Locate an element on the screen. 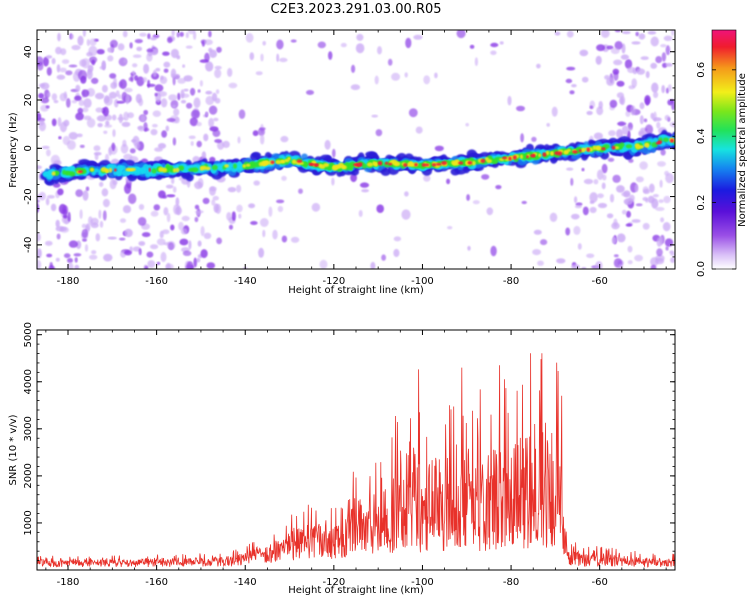 Image resolution: width=750 pixels, height=600 pixels. colorbar-gradient is located at coordinates (724, 149).